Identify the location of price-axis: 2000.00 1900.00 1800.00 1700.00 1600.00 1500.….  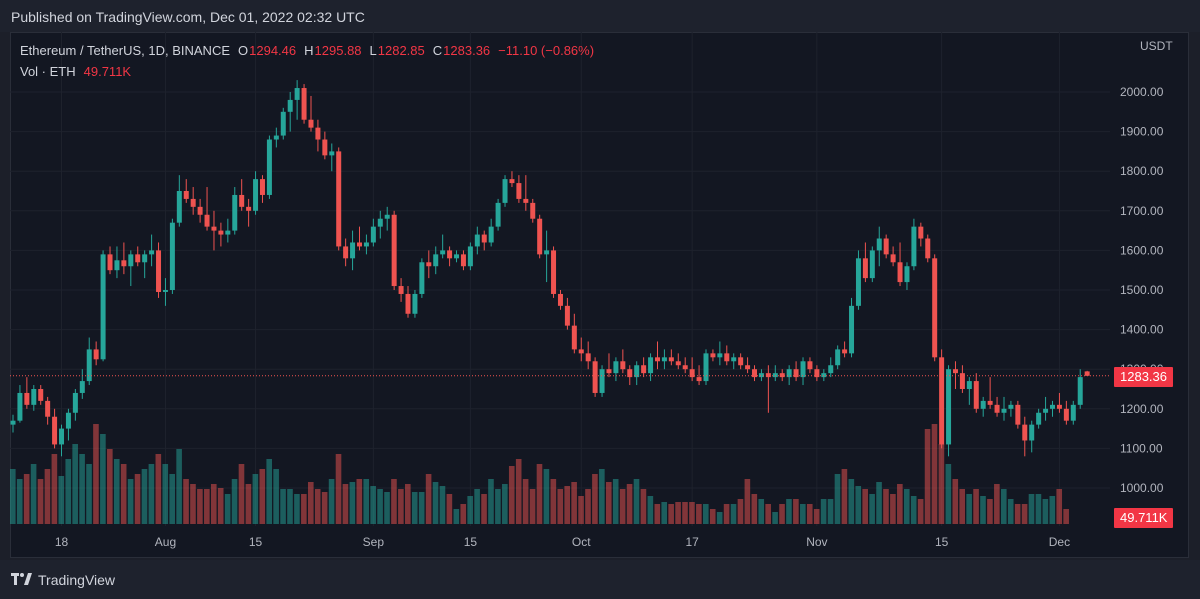
(1142, 290).